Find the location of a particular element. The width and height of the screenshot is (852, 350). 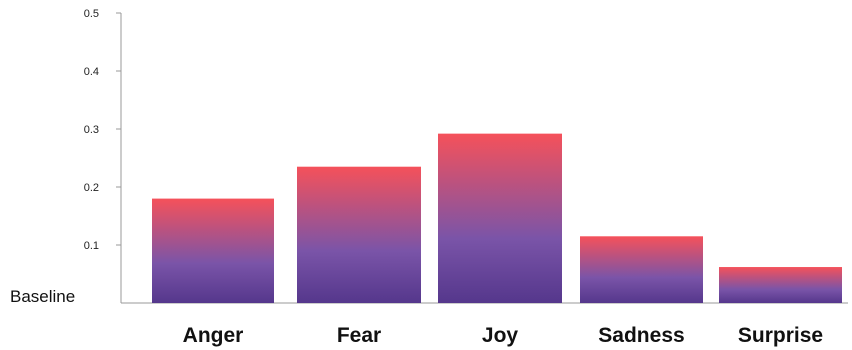

bar-surprise is located at coordinates (780, 285).